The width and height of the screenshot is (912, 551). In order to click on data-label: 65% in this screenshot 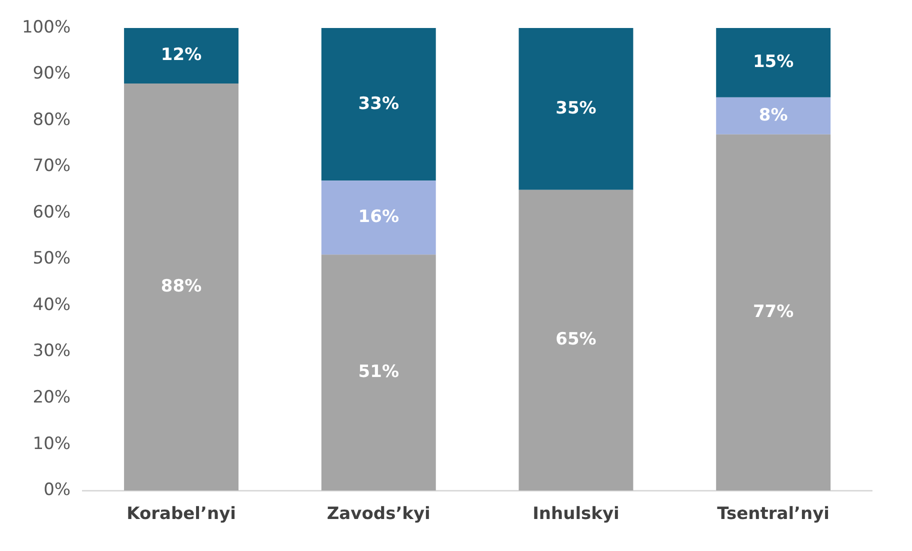, I will do `click(576, 340)`.